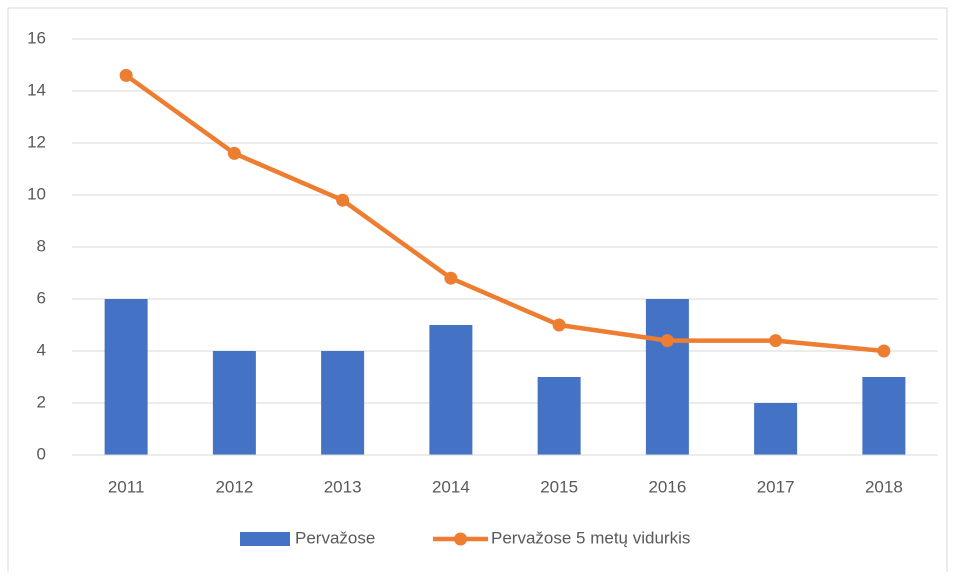 This screenshot has width=955, height=577. I want to click on x-tick-label: 2015, so click(559, 486).